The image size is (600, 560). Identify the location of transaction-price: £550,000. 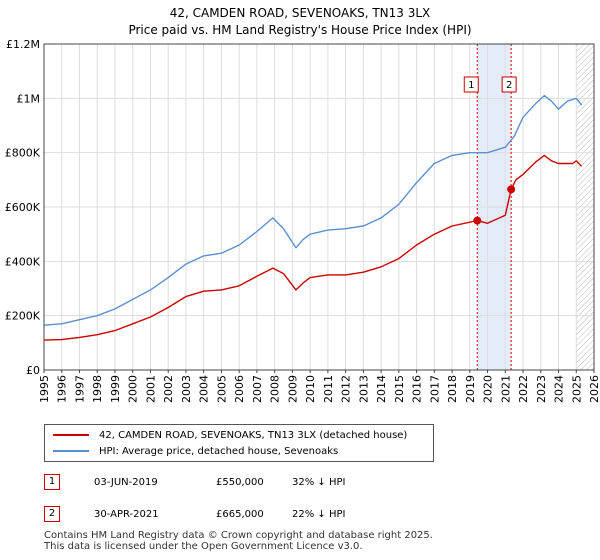
(240, 482).